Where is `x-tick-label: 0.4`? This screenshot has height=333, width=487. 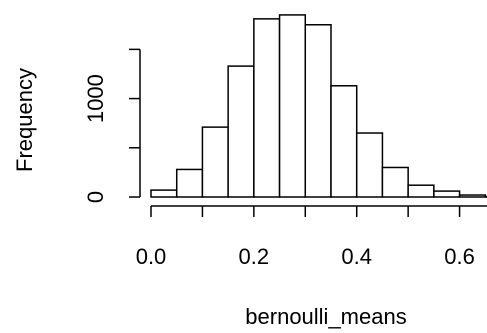 x-tick-label: 0.4 is located at coordinates (356, 256).